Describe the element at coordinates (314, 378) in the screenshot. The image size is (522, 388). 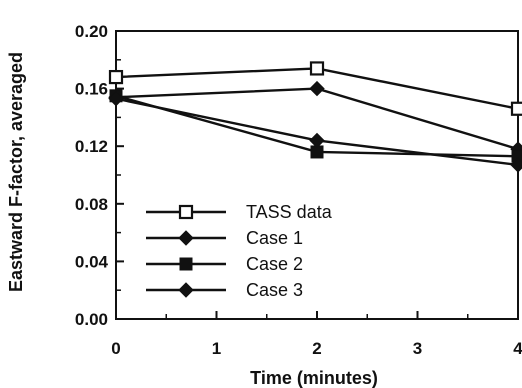
I see `x-axis-title: Time (minutes)` at that location.